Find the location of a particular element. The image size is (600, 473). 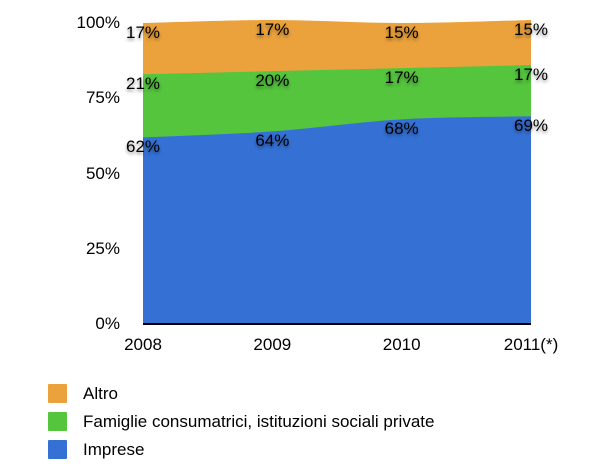

data-label-imprese: 64% is located at coordinates (272, 141).